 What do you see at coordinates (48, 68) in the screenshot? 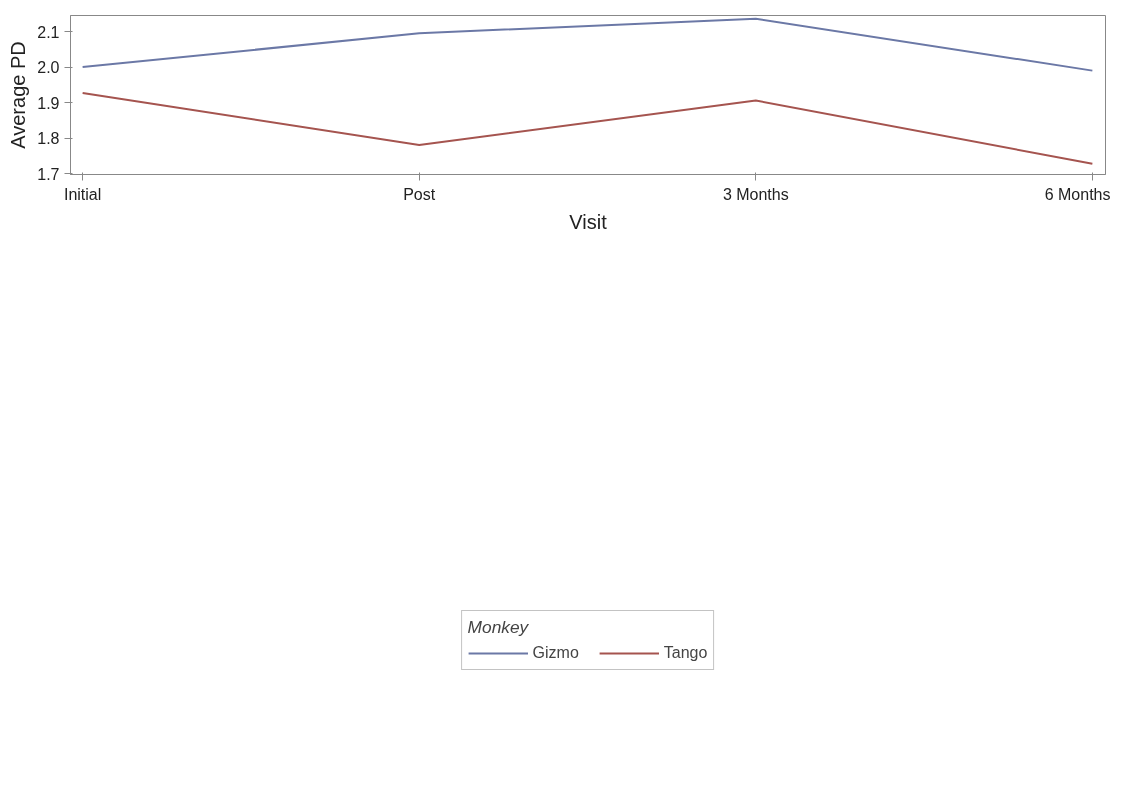
I see `y-tick-label: 2.0` at bounding box center [48, 68].